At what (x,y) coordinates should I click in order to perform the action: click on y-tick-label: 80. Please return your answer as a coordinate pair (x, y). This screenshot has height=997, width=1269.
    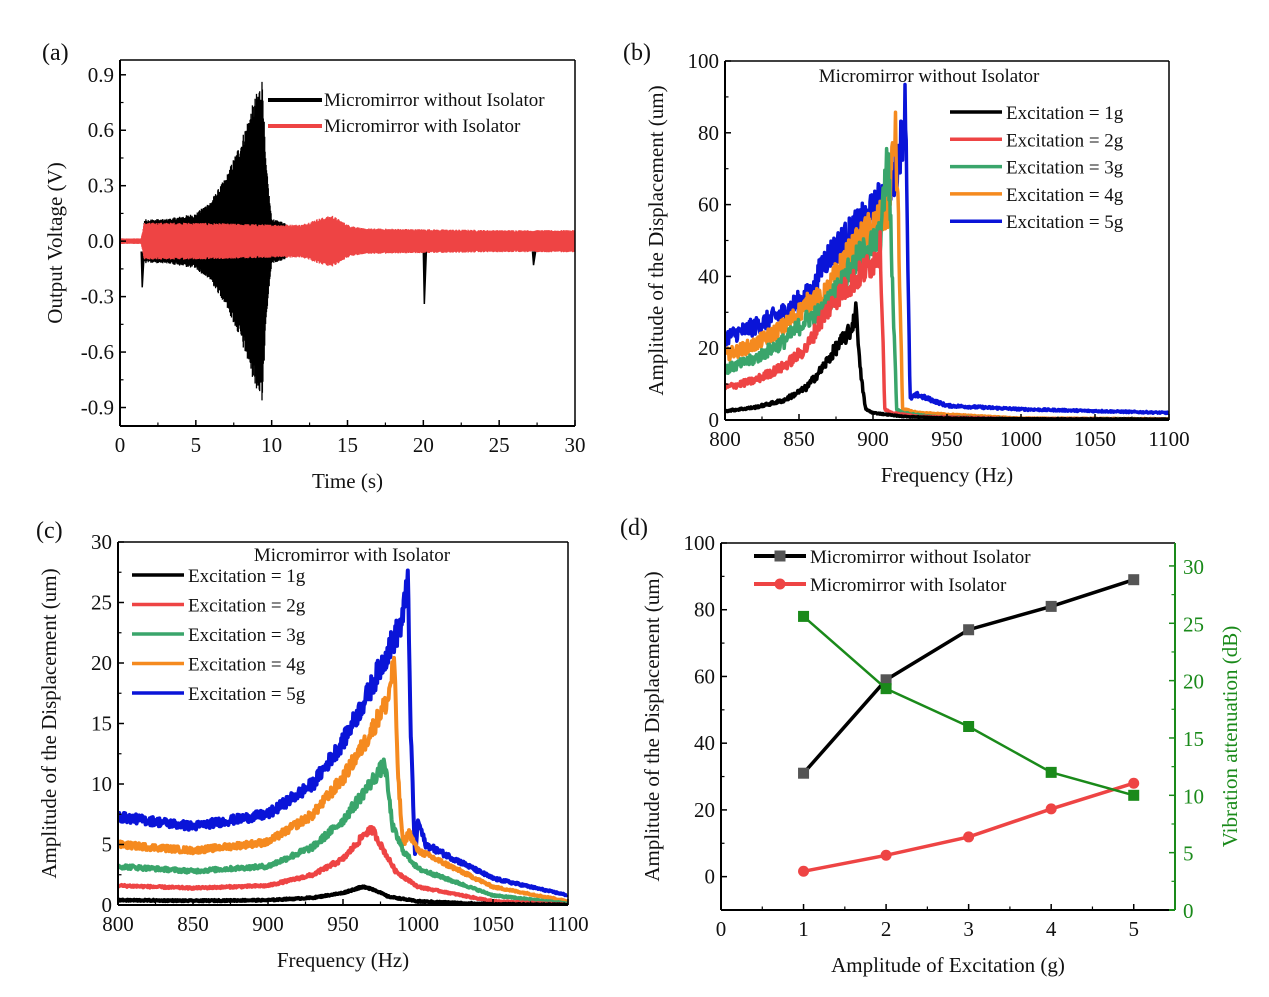
    Looking at the image, I should click on (704, 610).